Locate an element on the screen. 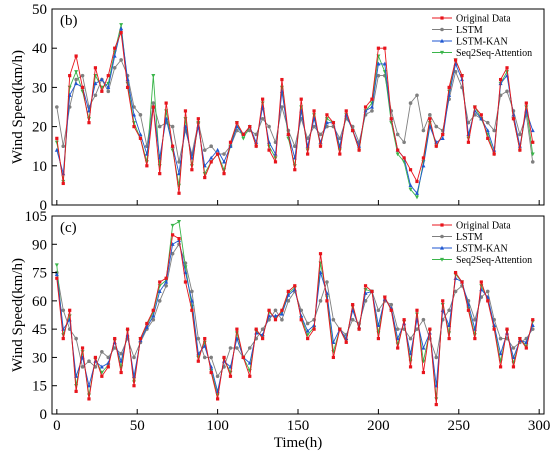 This screenshot has height=455, width=550. panel-b-label: (b) is located at coordinates (69, 21).